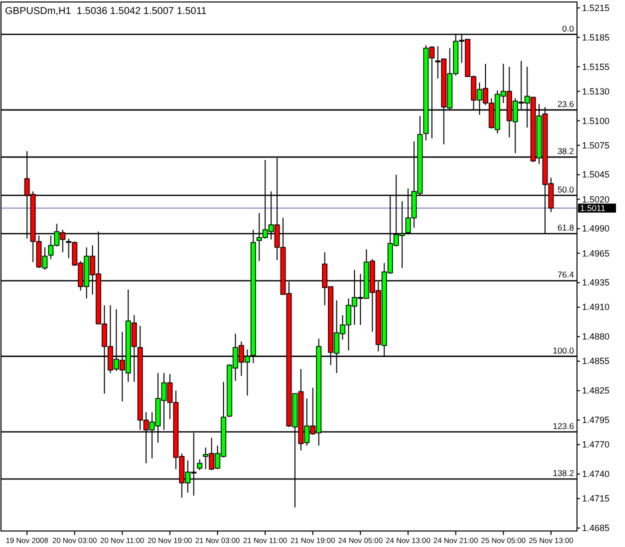 The height and width of the screenshot is (547, 625). I want to click on candlestick, so click(199, 464).